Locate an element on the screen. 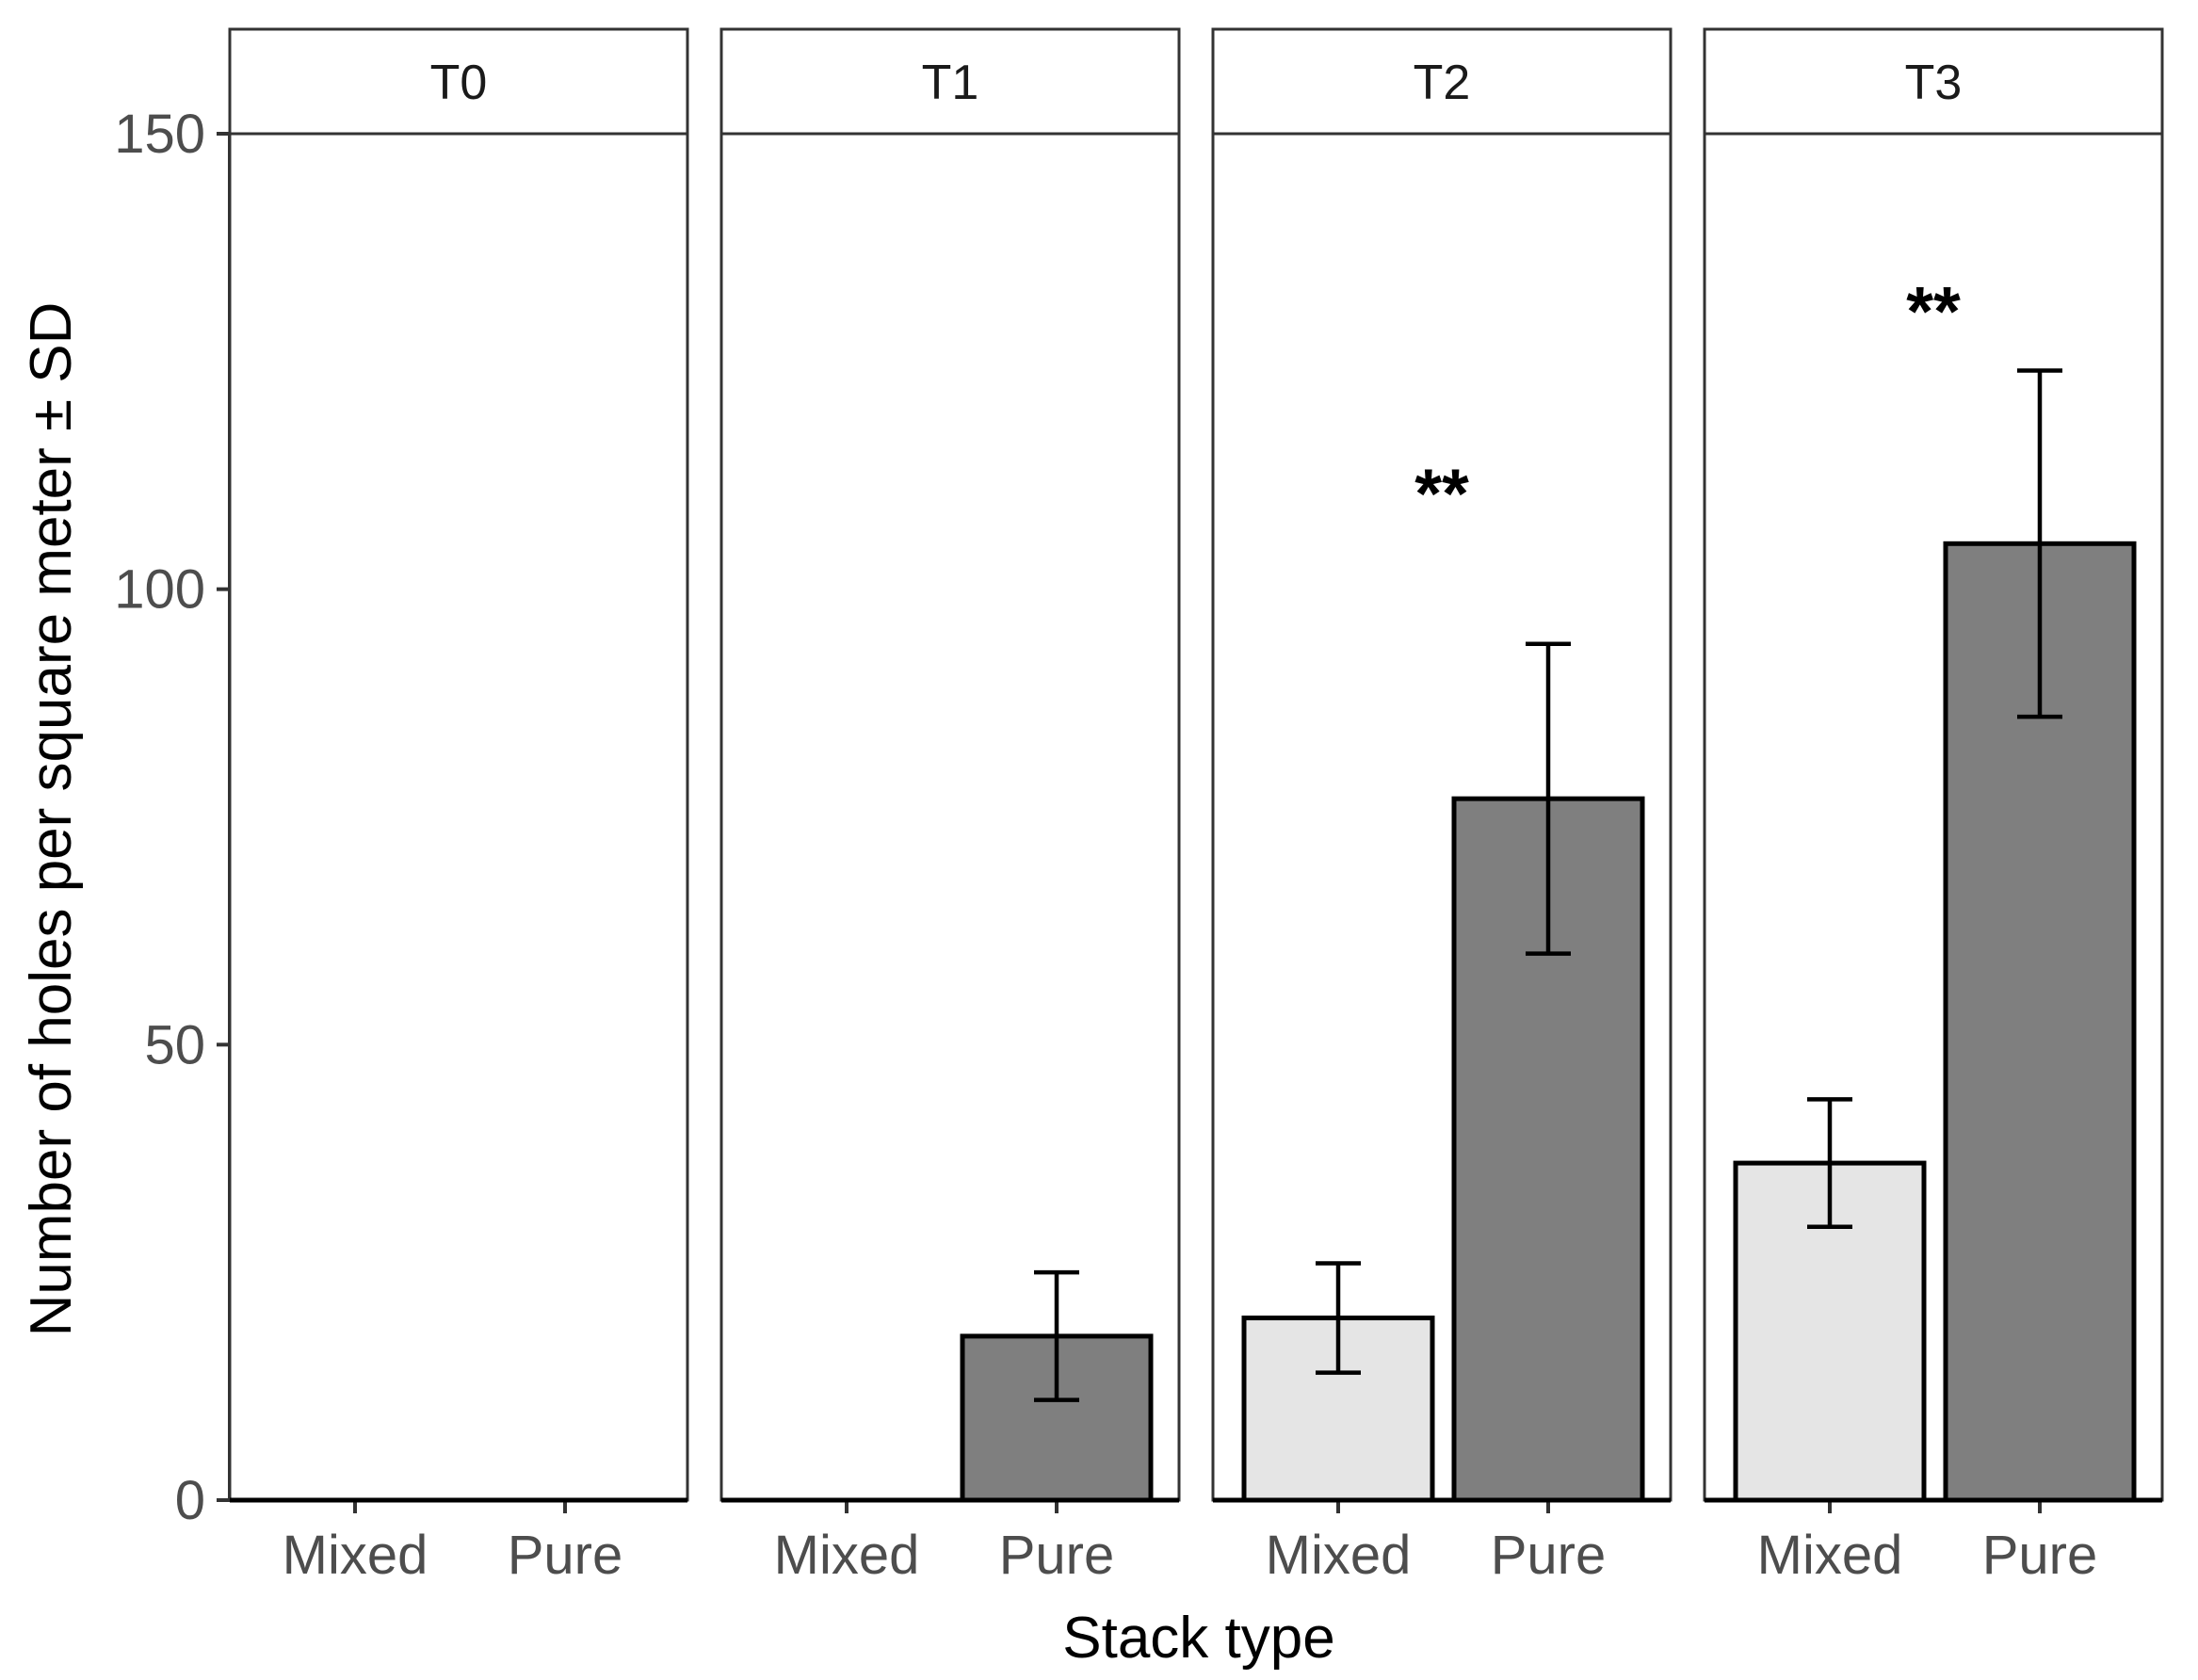 The image size is (2198, 1680). facet-strip-label: T2 is located at coordinates (1443, 83).